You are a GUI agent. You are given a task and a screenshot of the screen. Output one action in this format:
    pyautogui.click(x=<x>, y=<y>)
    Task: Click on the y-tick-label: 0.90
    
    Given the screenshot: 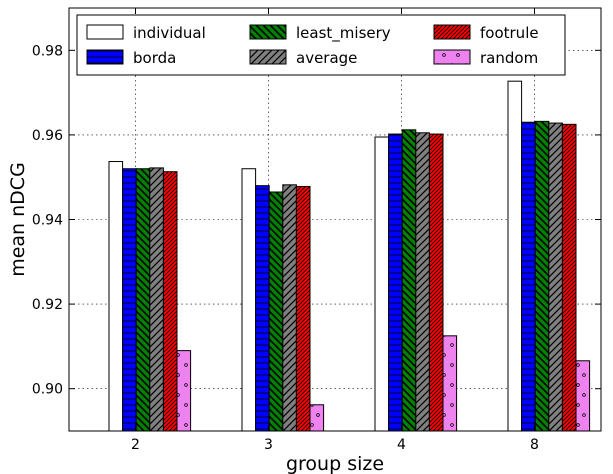 What is the action you would take?
    pyautogui.click(x=47, y=390)
    